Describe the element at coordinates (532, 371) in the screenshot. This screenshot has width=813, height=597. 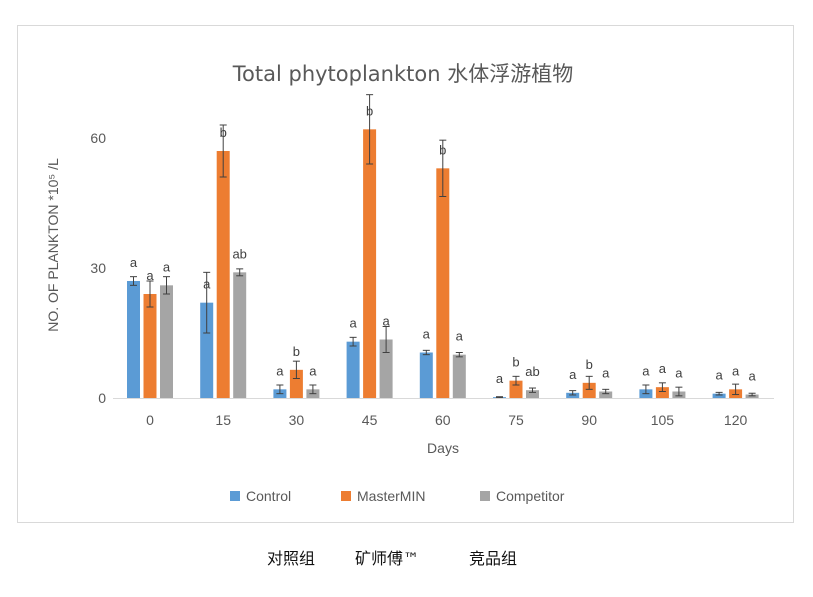
I see `significance-label-competitor-day-75: ab` at that location.